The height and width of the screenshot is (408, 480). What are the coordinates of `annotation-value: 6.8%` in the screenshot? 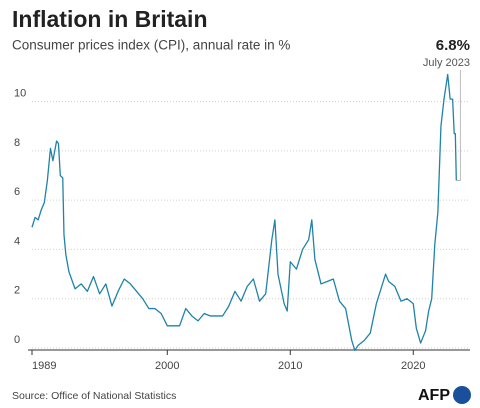 It's located at (453, 45).